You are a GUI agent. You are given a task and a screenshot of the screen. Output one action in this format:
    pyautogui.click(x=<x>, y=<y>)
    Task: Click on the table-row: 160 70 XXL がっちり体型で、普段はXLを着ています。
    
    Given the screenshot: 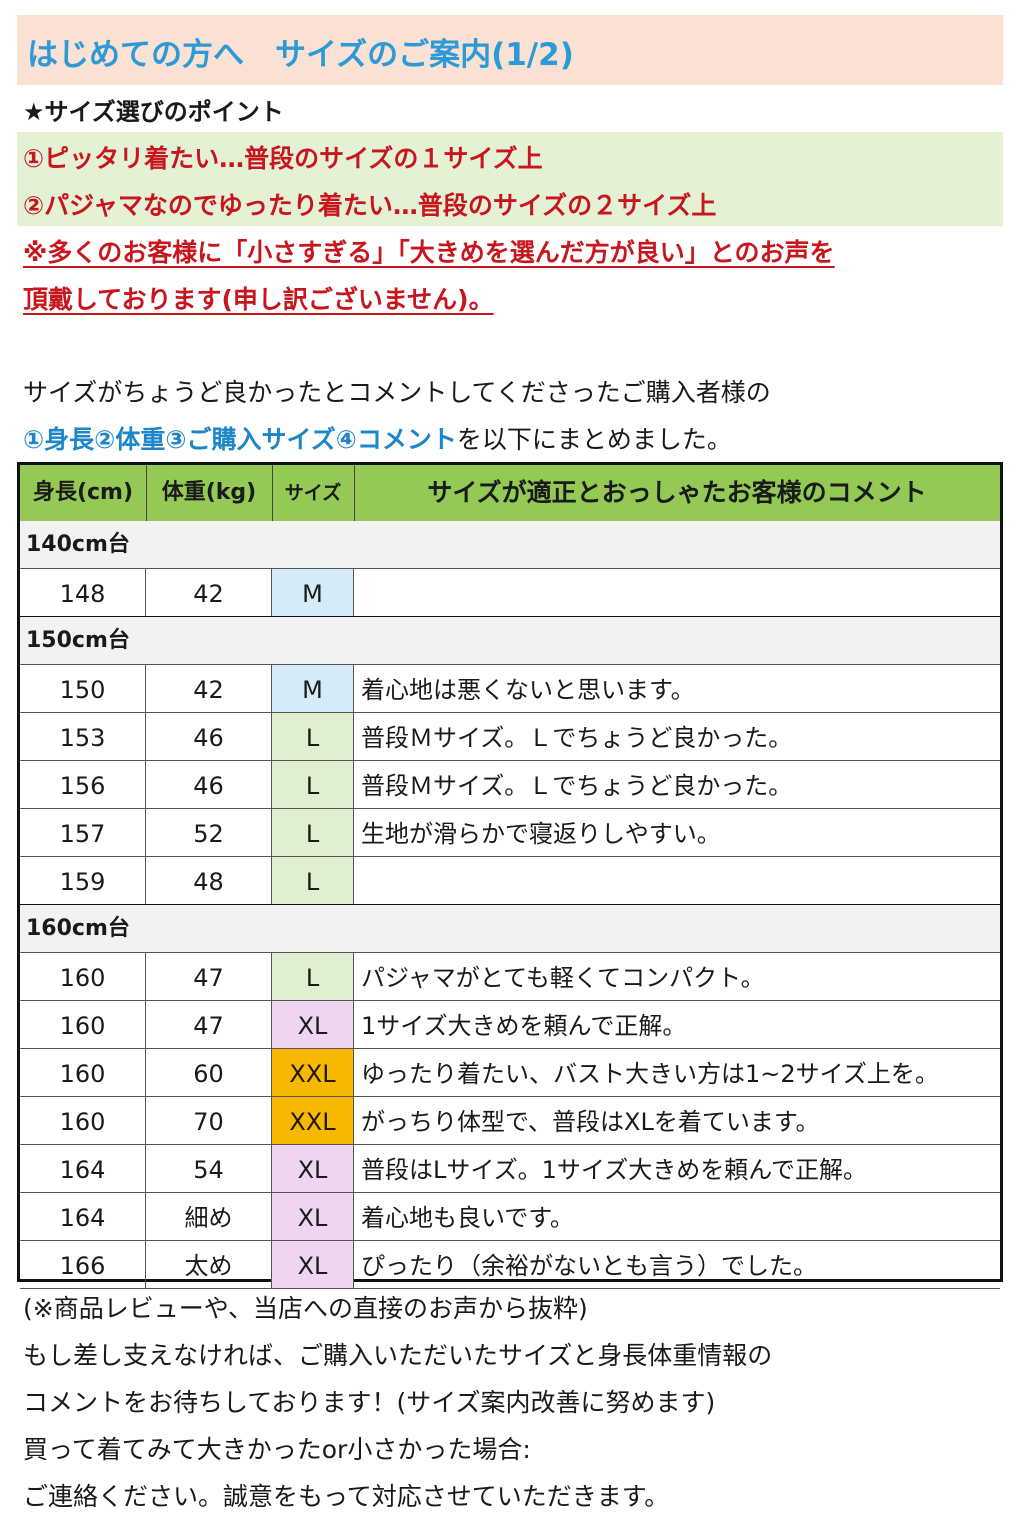 What is the action you would take?
    pyautogui.click(x=510, y=1121)
    